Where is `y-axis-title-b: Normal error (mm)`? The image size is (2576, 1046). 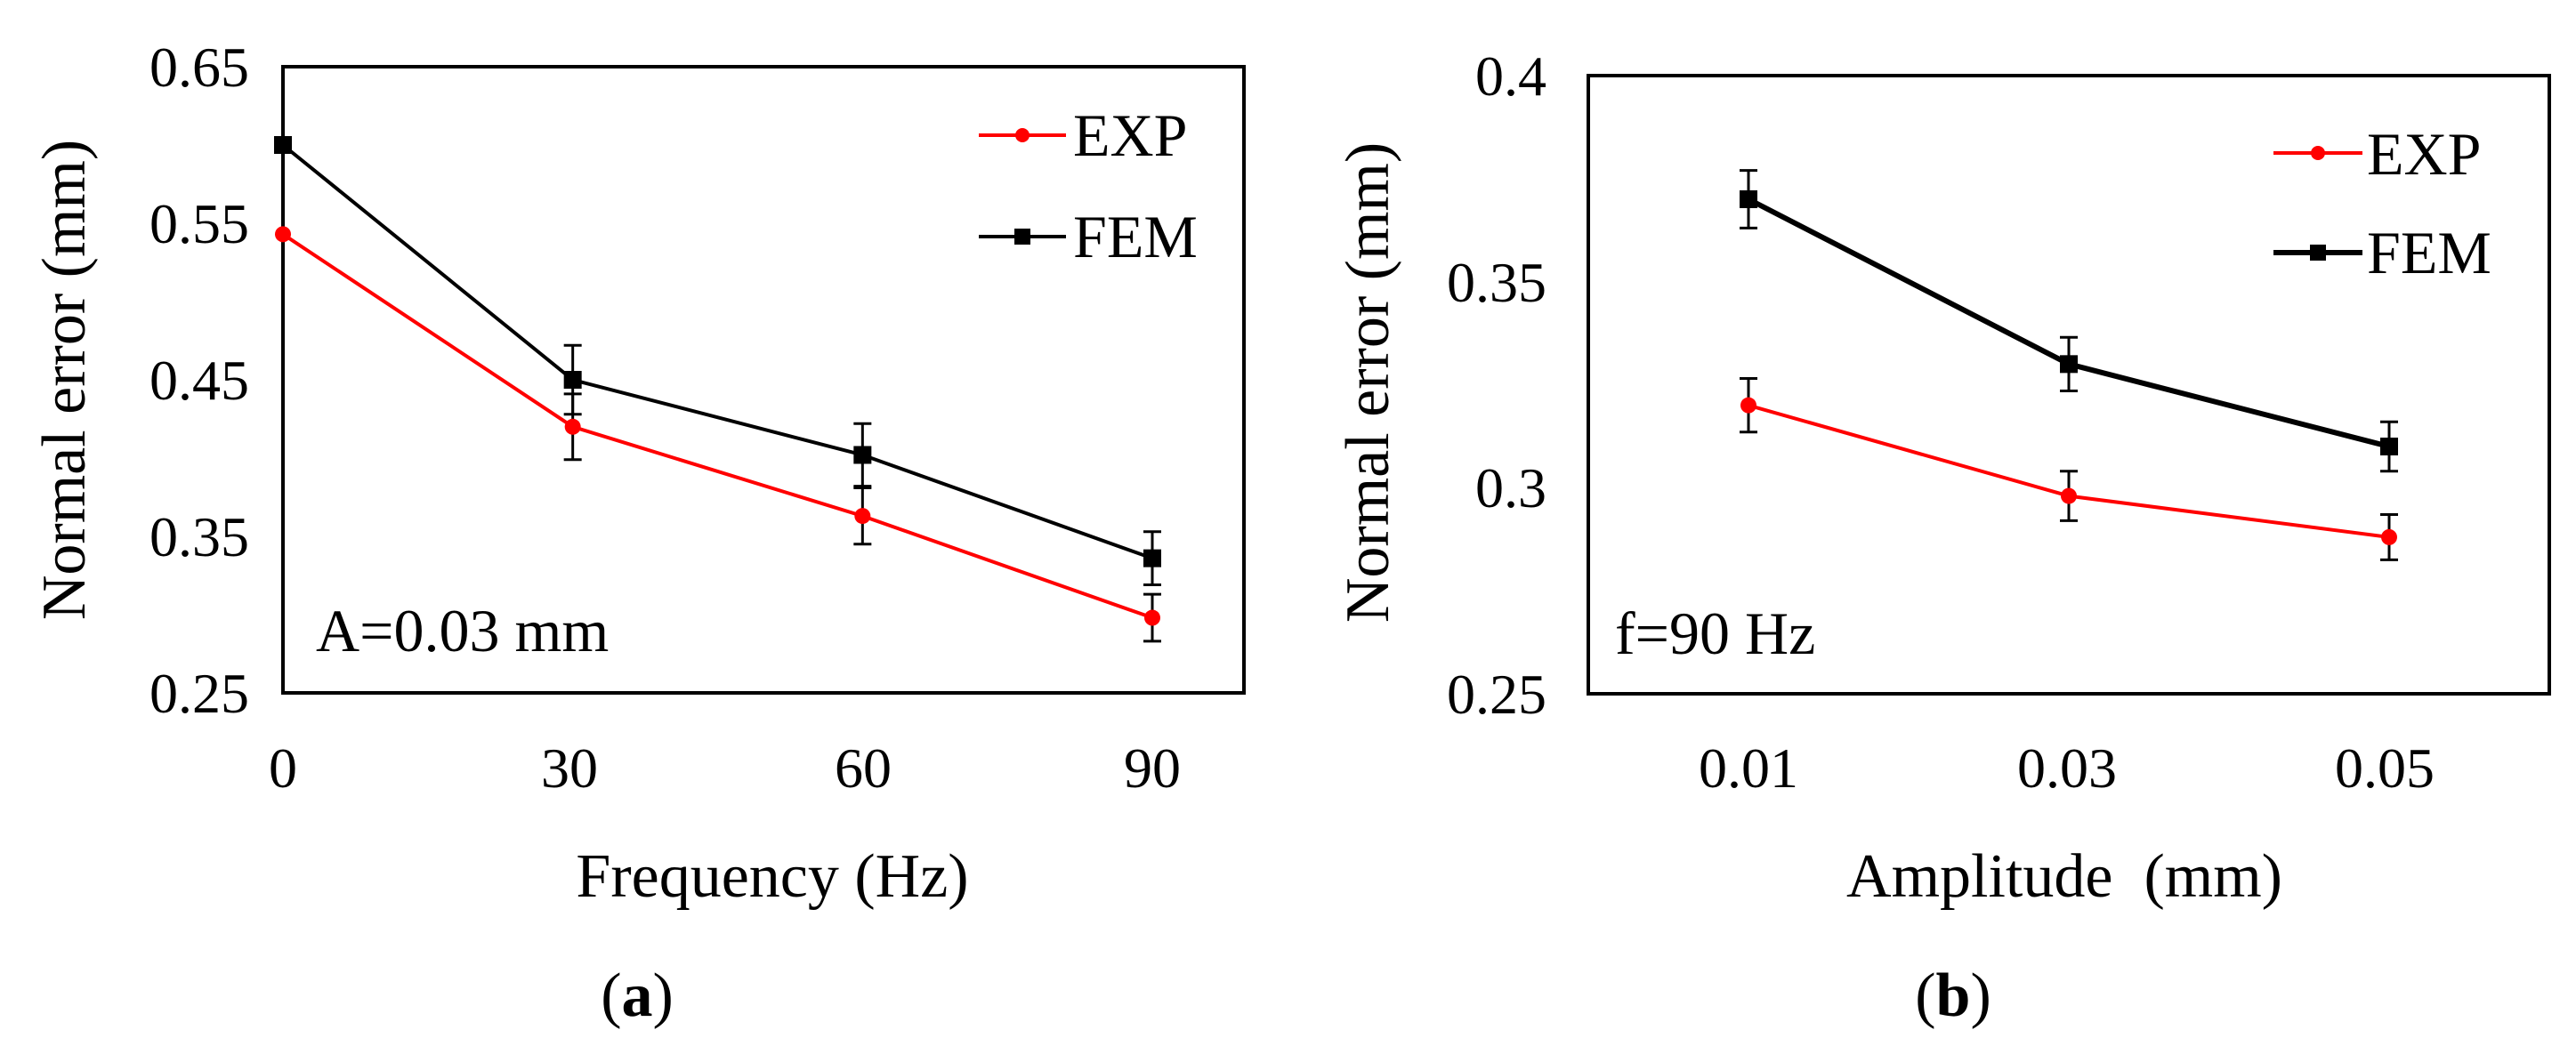
y-axis-title-b: Normal error (mm) is located at coordinates (1368, 383).